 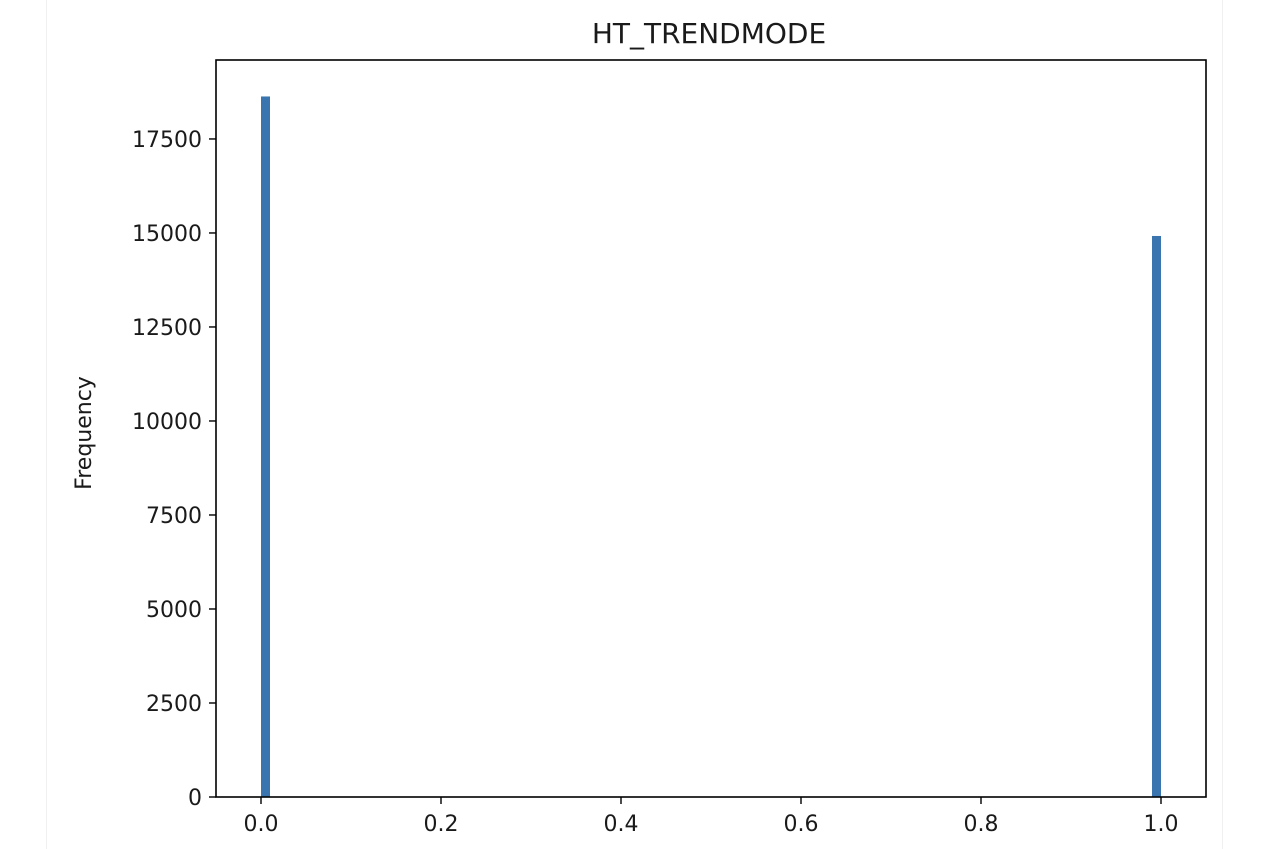 I want to click on y-axis-ticks: 0 2500 5000 7500 10000 12500 15000 17500, so click(x=174, y=469).